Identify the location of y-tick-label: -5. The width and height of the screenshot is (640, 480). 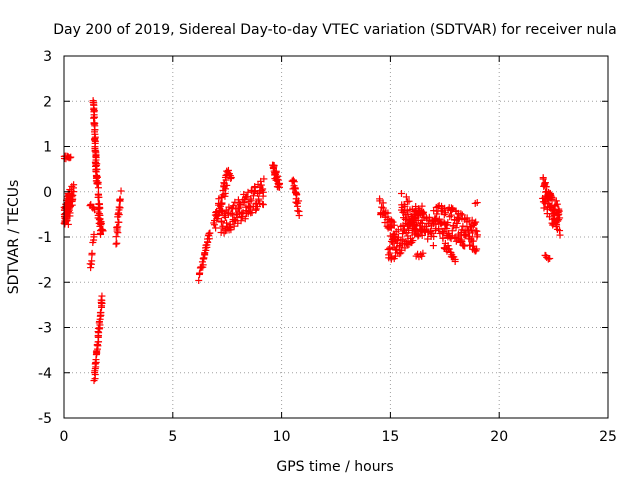
(45, 419).